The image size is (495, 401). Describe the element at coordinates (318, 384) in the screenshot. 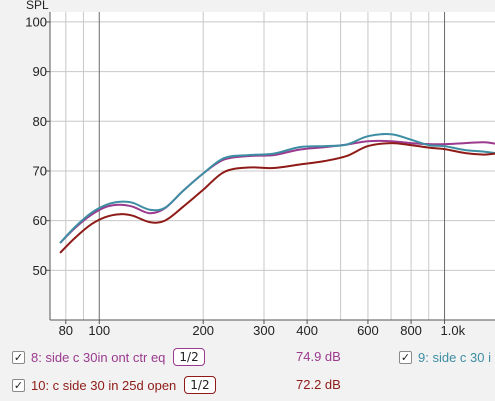

I see `series-10-level-value: 72.2 dB` at that location.